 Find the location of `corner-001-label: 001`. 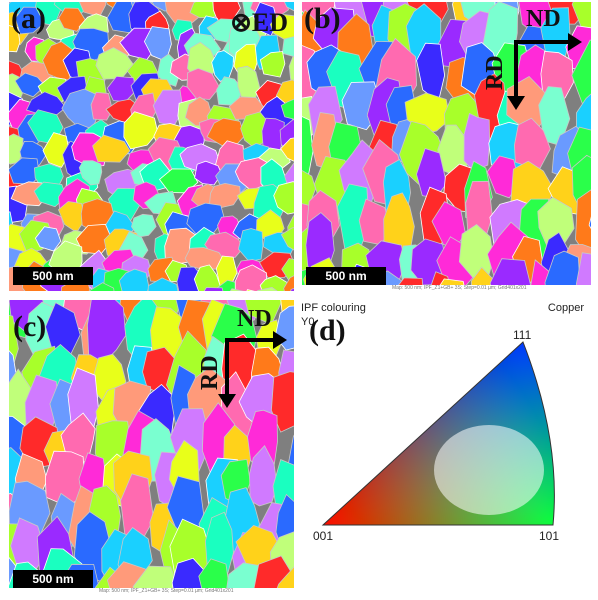

corner-001-label: 001 is located at coordinates (323, 536).